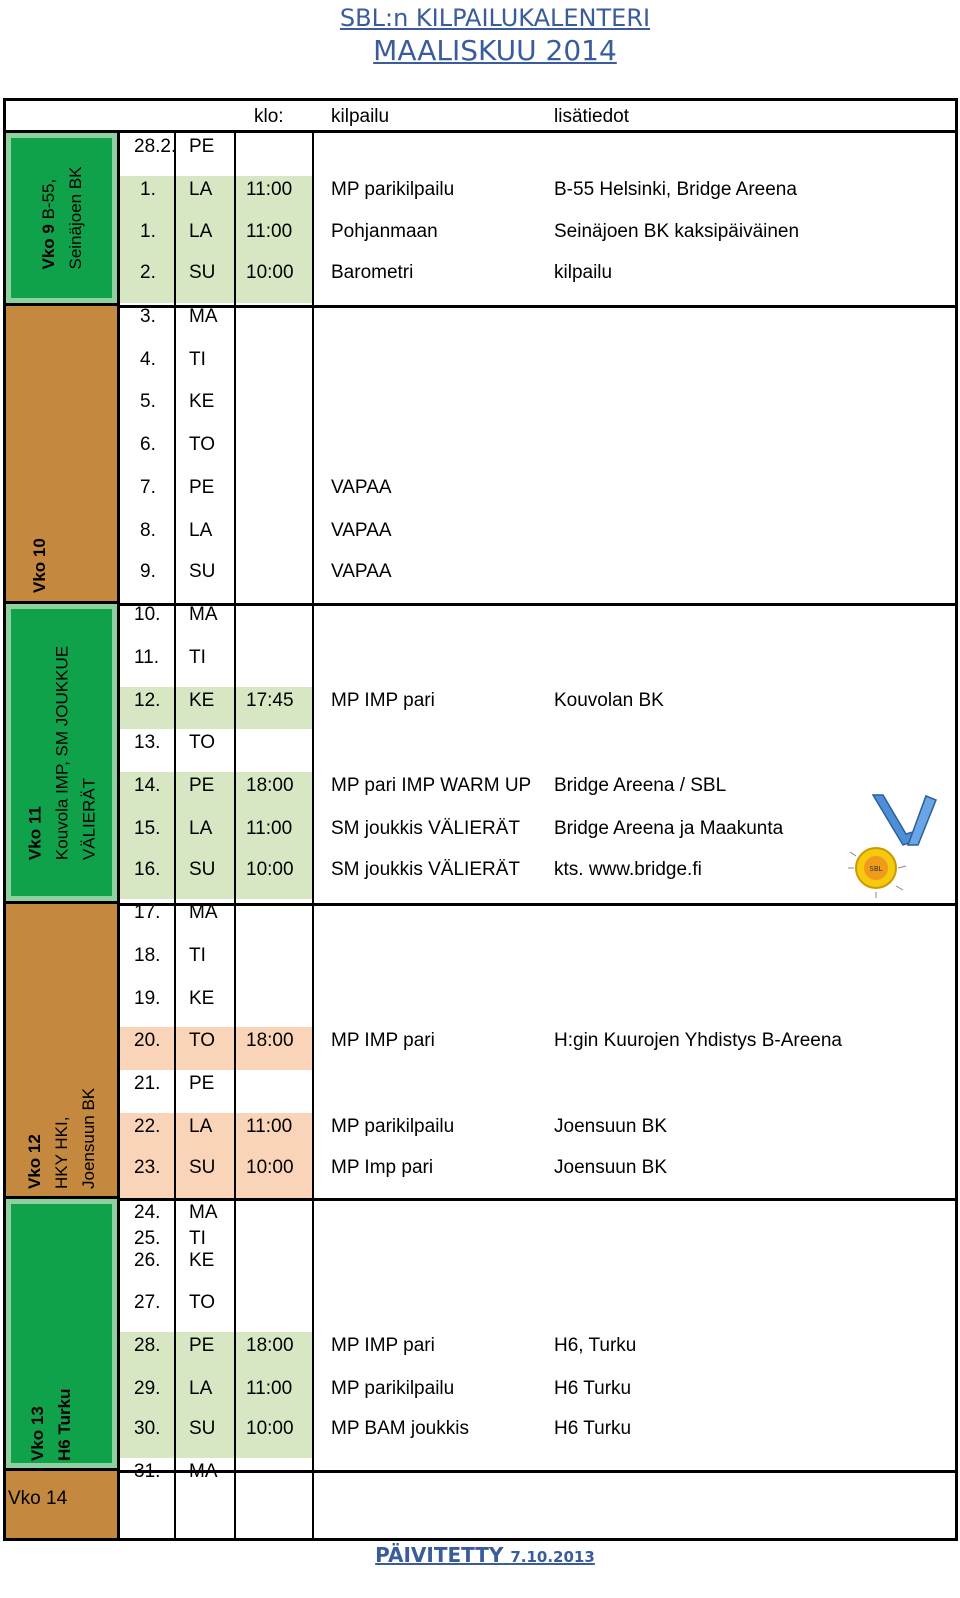 The height and width of the screenshot is (1598, 960). Describe the element at coordinates (147, 700) in the screenshot. I see `row-date: 12.` at that location.